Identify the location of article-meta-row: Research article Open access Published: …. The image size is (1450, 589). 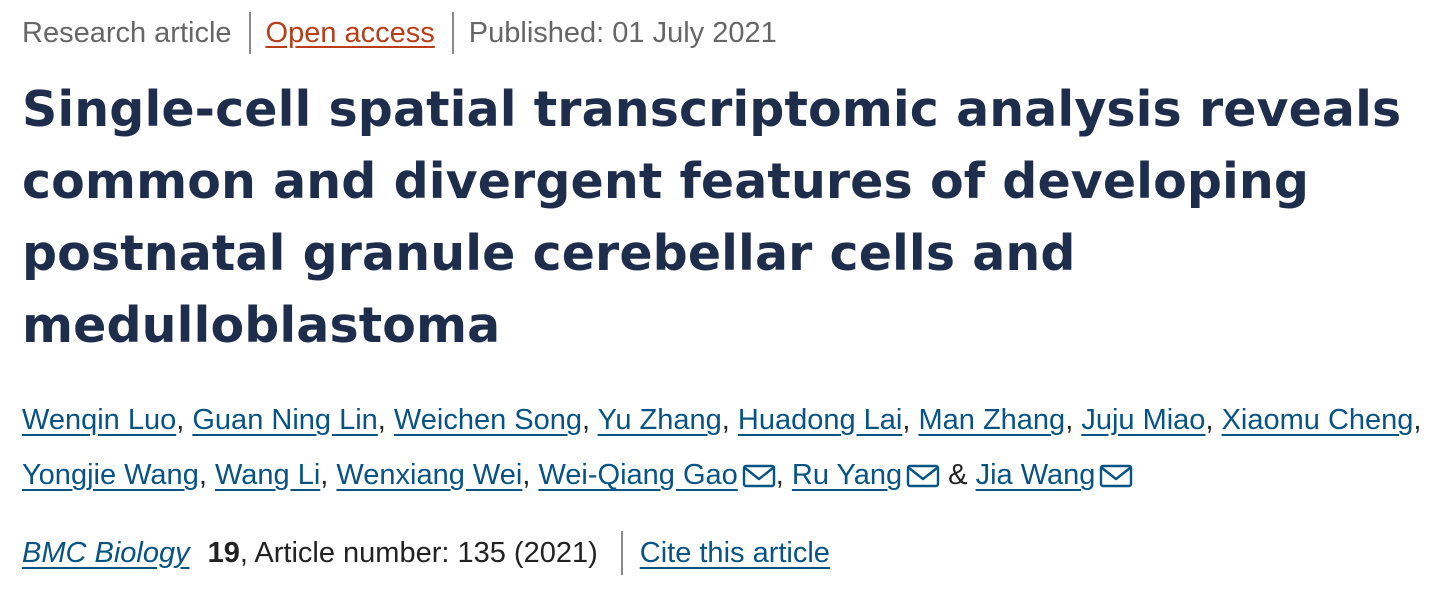
(399, 33).